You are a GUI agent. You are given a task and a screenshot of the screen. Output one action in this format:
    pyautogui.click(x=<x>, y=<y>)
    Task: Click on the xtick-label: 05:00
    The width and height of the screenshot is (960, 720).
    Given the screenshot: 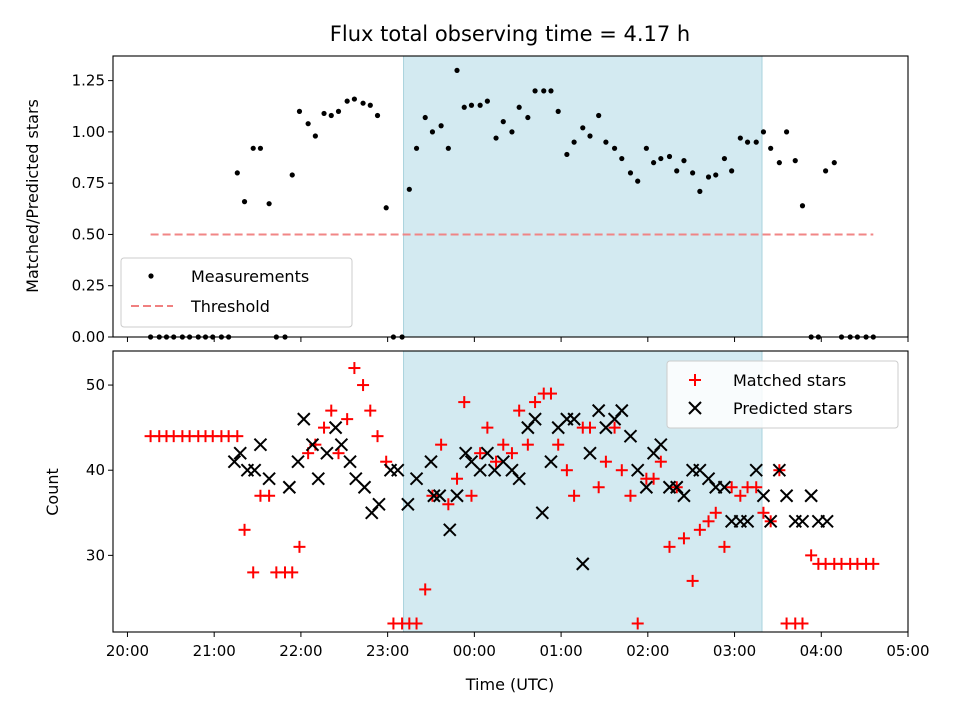 What is the action you would take?
    pyautogui.click(x=907, y=651)
    